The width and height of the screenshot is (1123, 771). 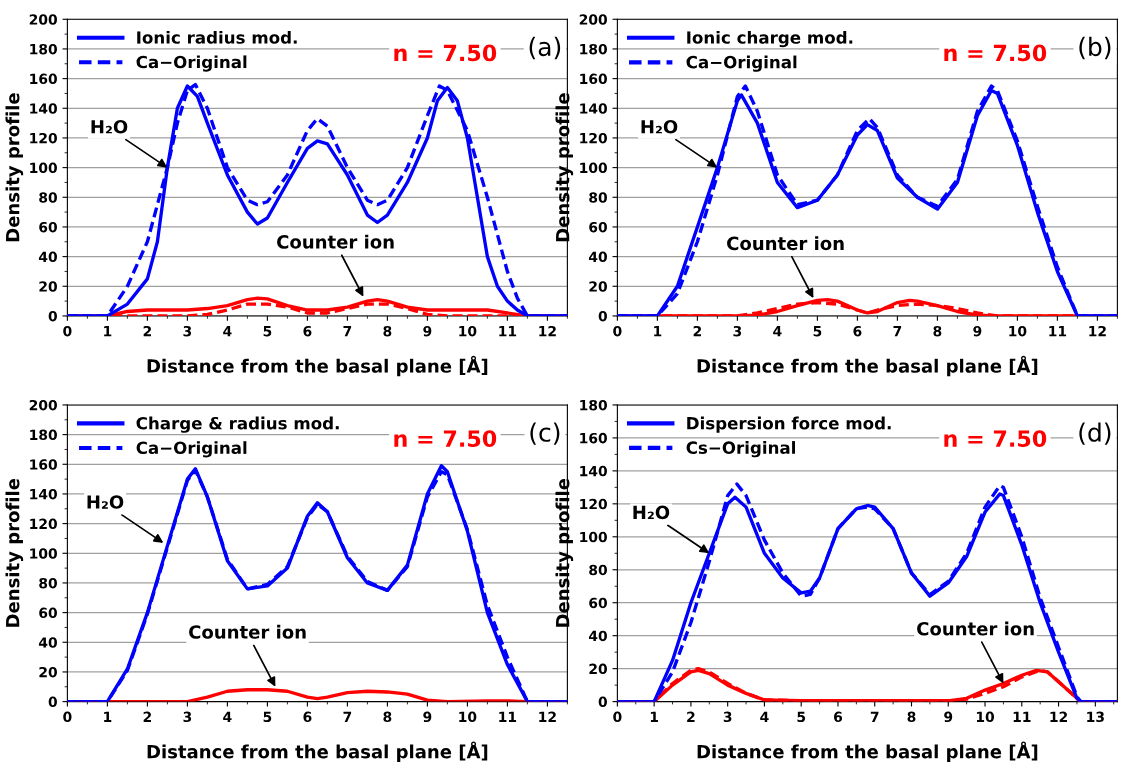 What do you see at coordinates (545, 433) in the screenshot?
I see `annotation: (c)` at bounding box center [545, 433].